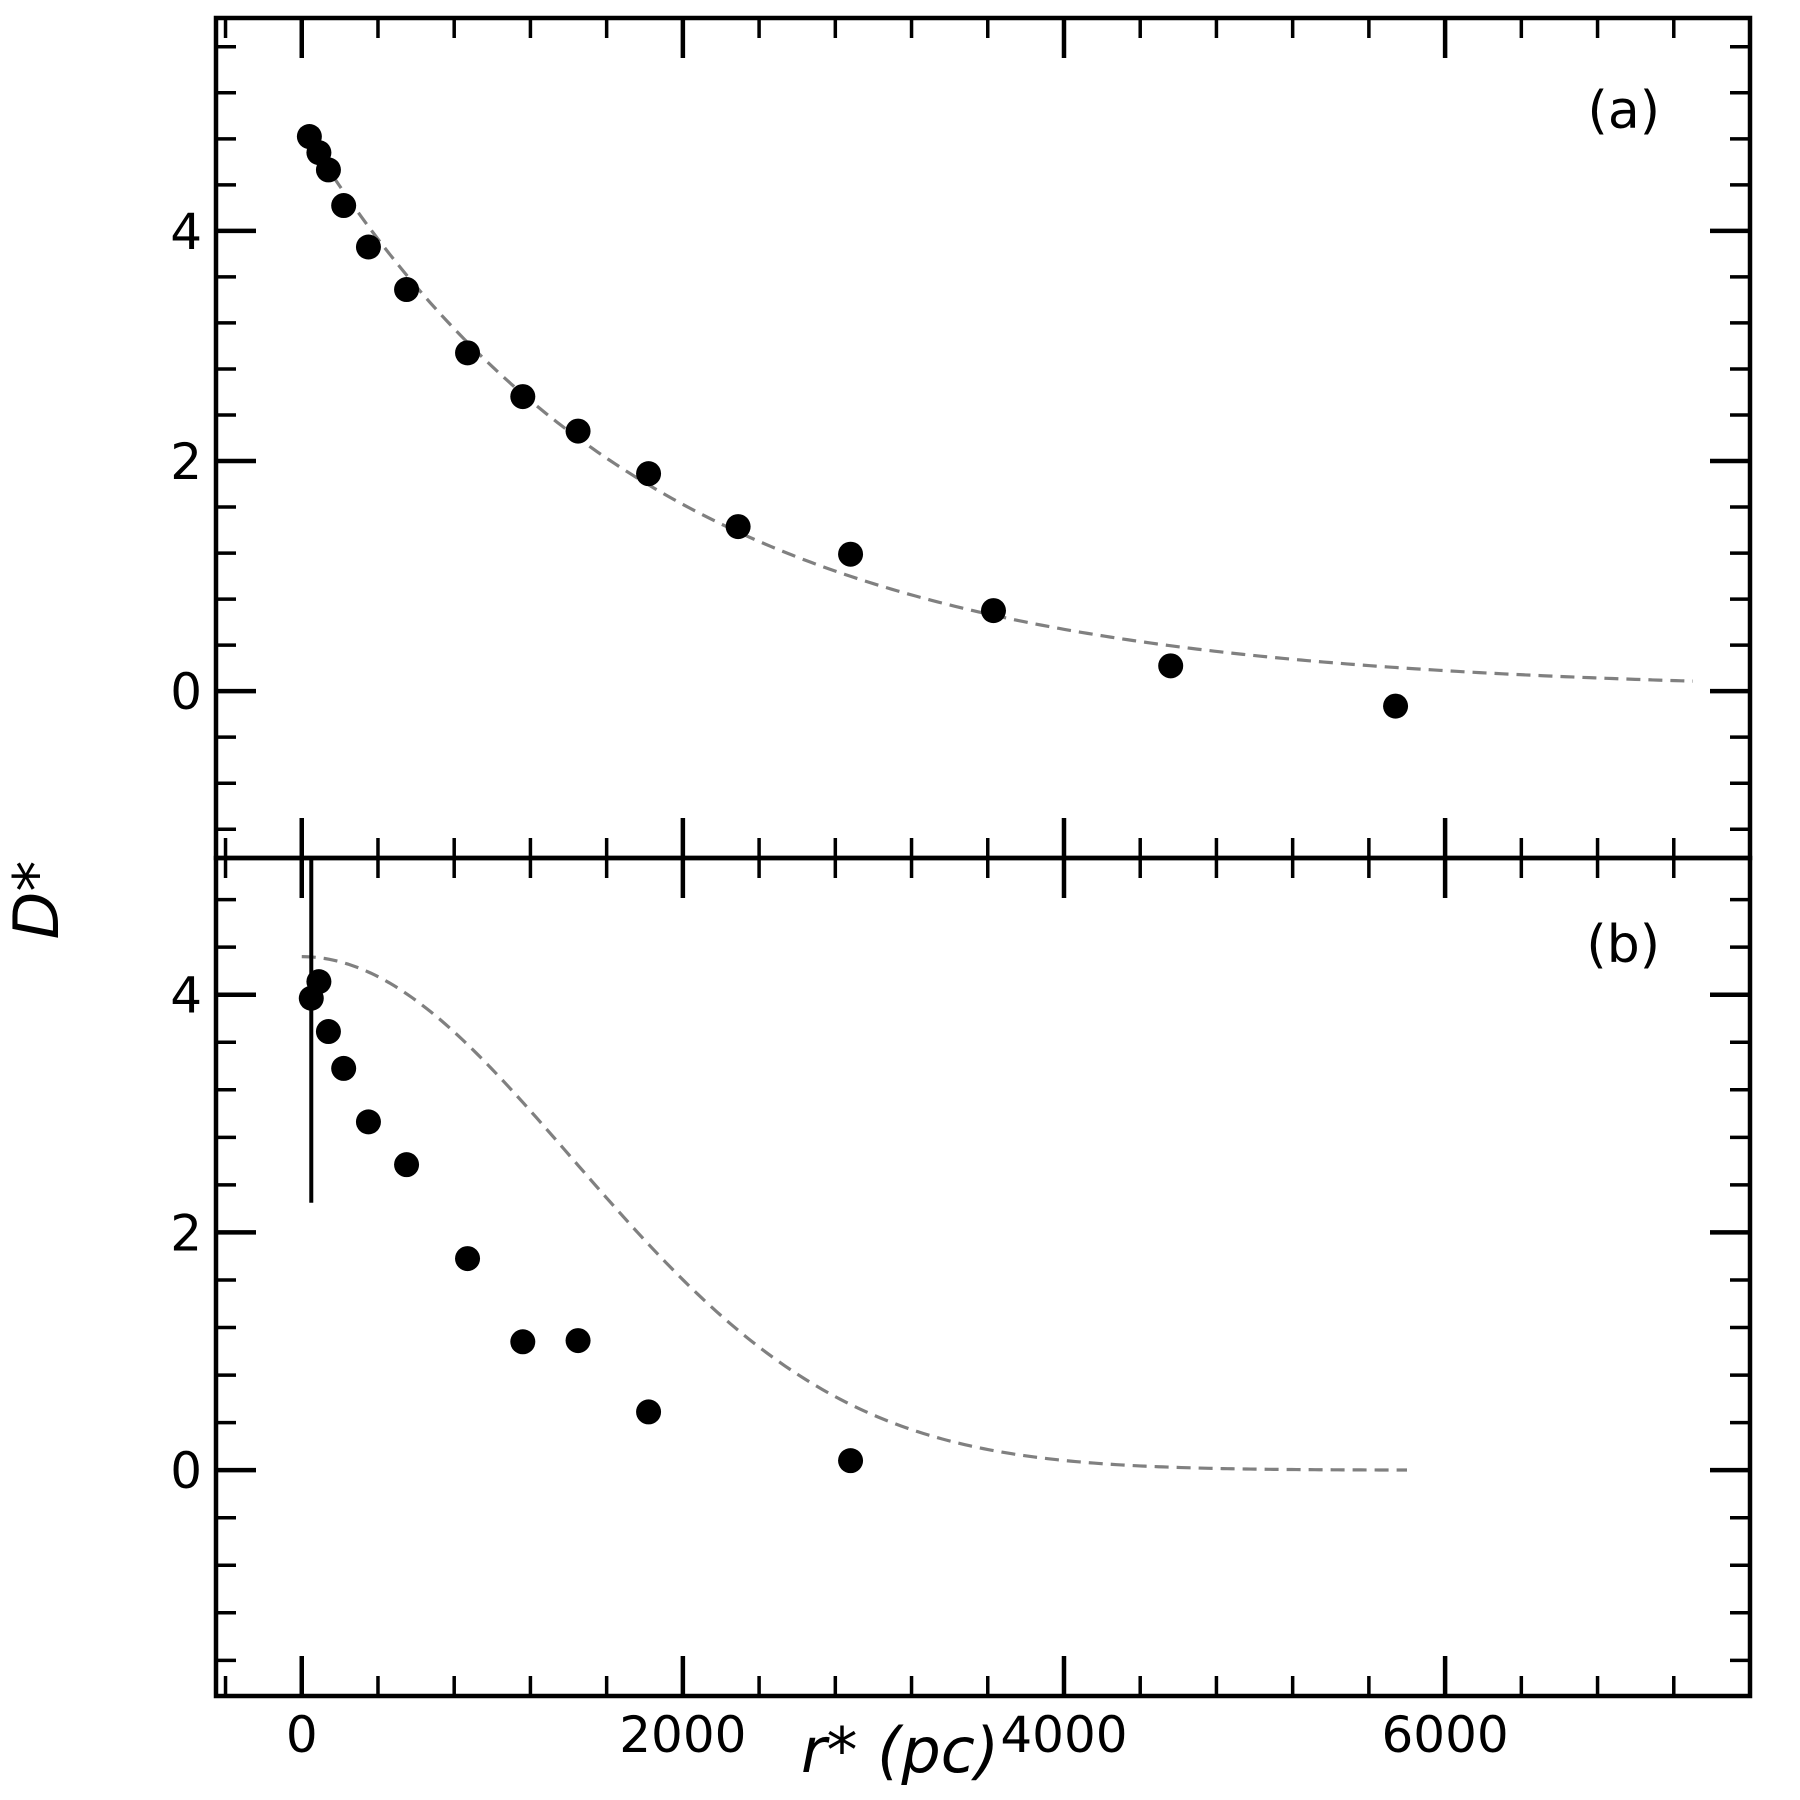  Describe the element at coordinates (1623, 945) in the screenshot. I see `panel-b-label: (b)` at that location.